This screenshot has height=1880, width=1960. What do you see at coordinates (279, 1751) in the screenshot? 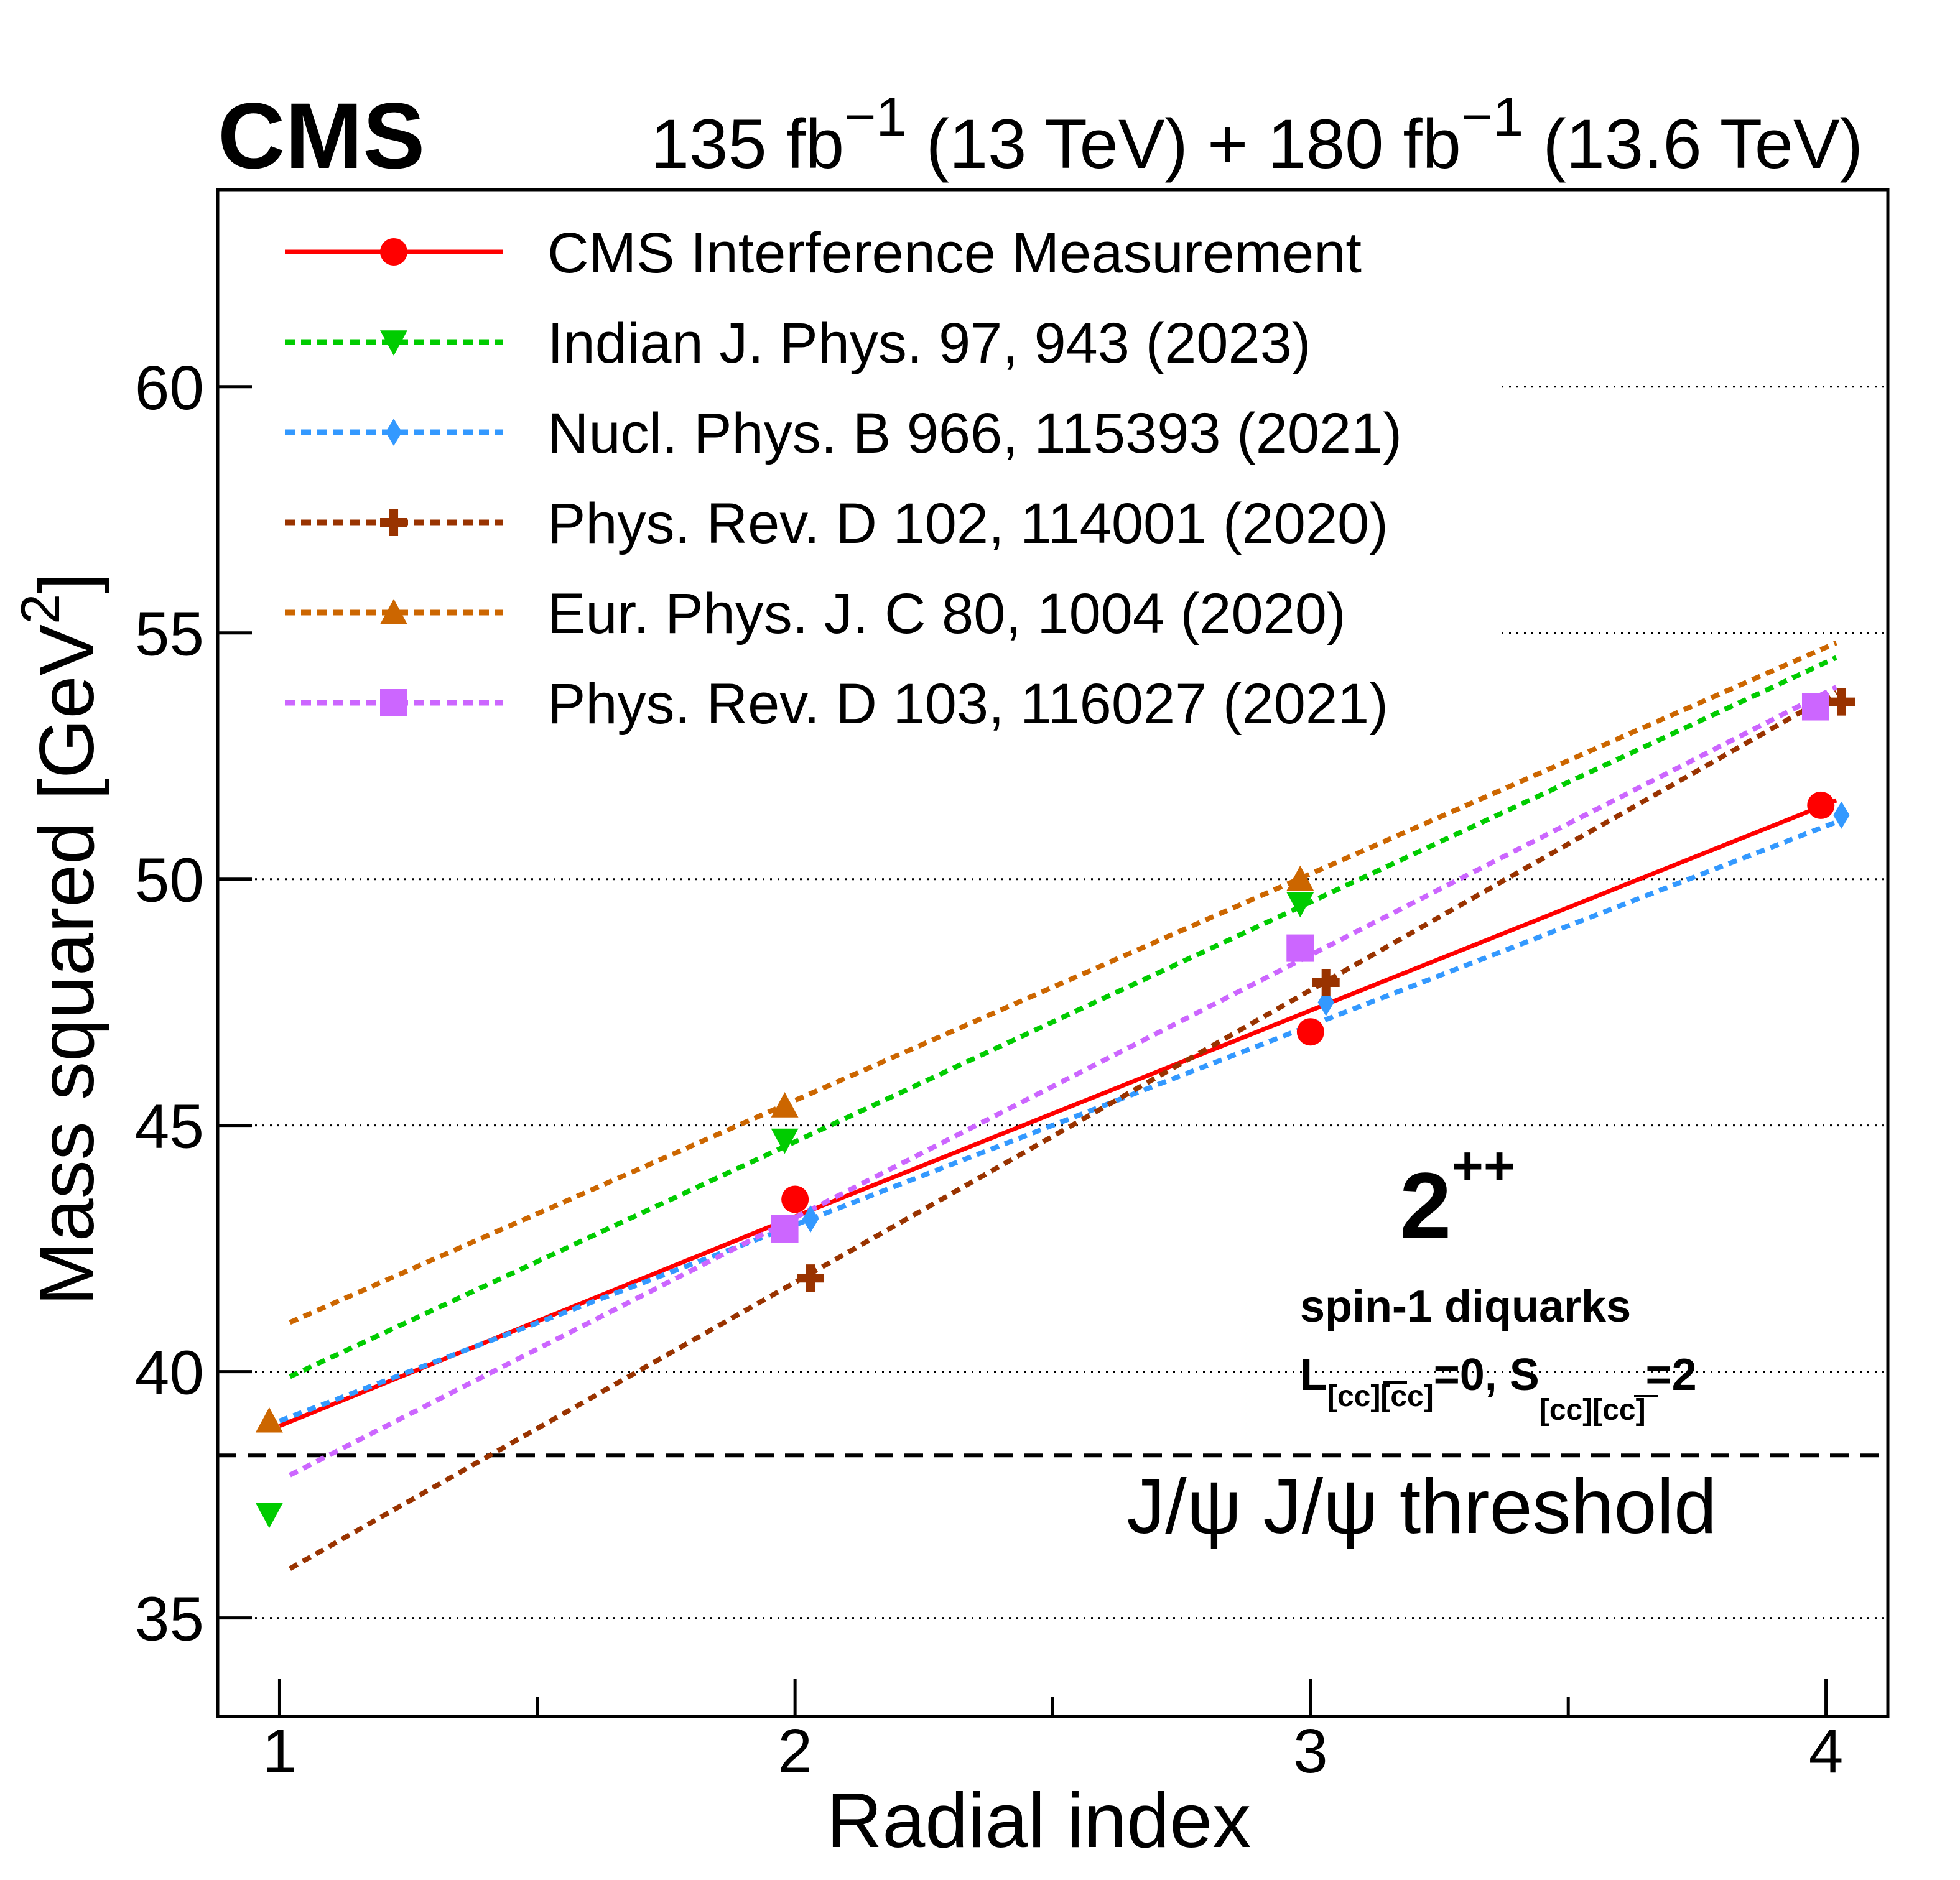
I see `x-tick-label-1: 1` at bounding box center [279, 1751].